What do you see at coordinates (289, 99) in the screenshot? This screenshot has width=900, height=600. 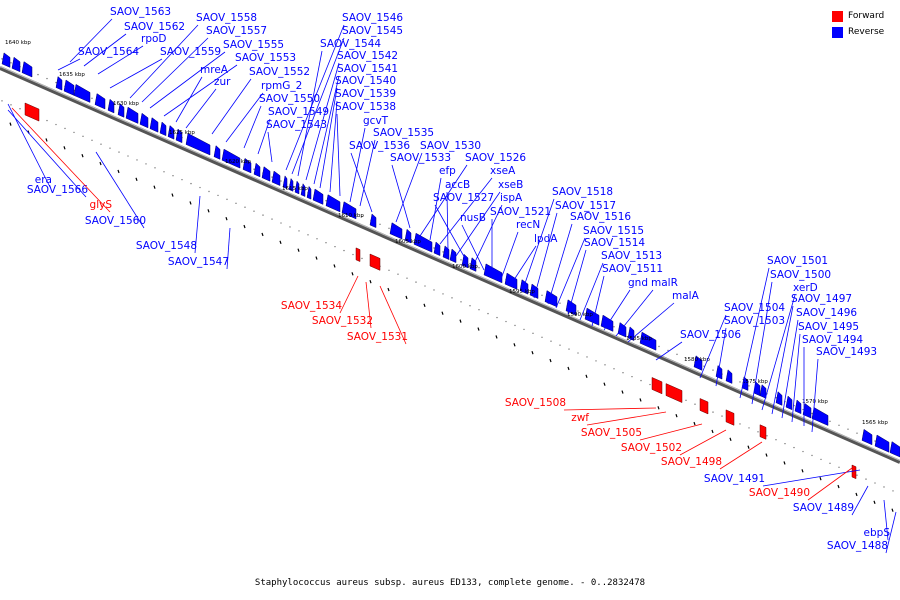 I see `gene-label: SAOV_1550` at bounding box center [289, 99].